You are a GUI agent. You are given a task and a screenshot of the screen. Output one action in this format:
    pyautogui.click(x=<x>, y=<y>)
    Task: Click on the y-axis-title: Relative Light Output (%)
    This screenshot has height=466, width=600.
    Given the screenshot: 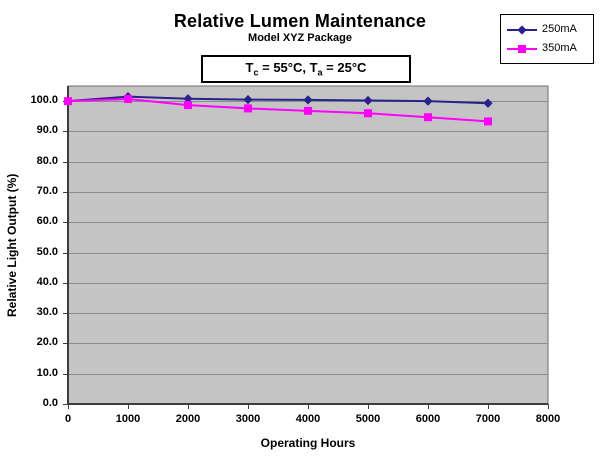 What is the action you would take?
    pyautogui.click(x=12, y=245)
    